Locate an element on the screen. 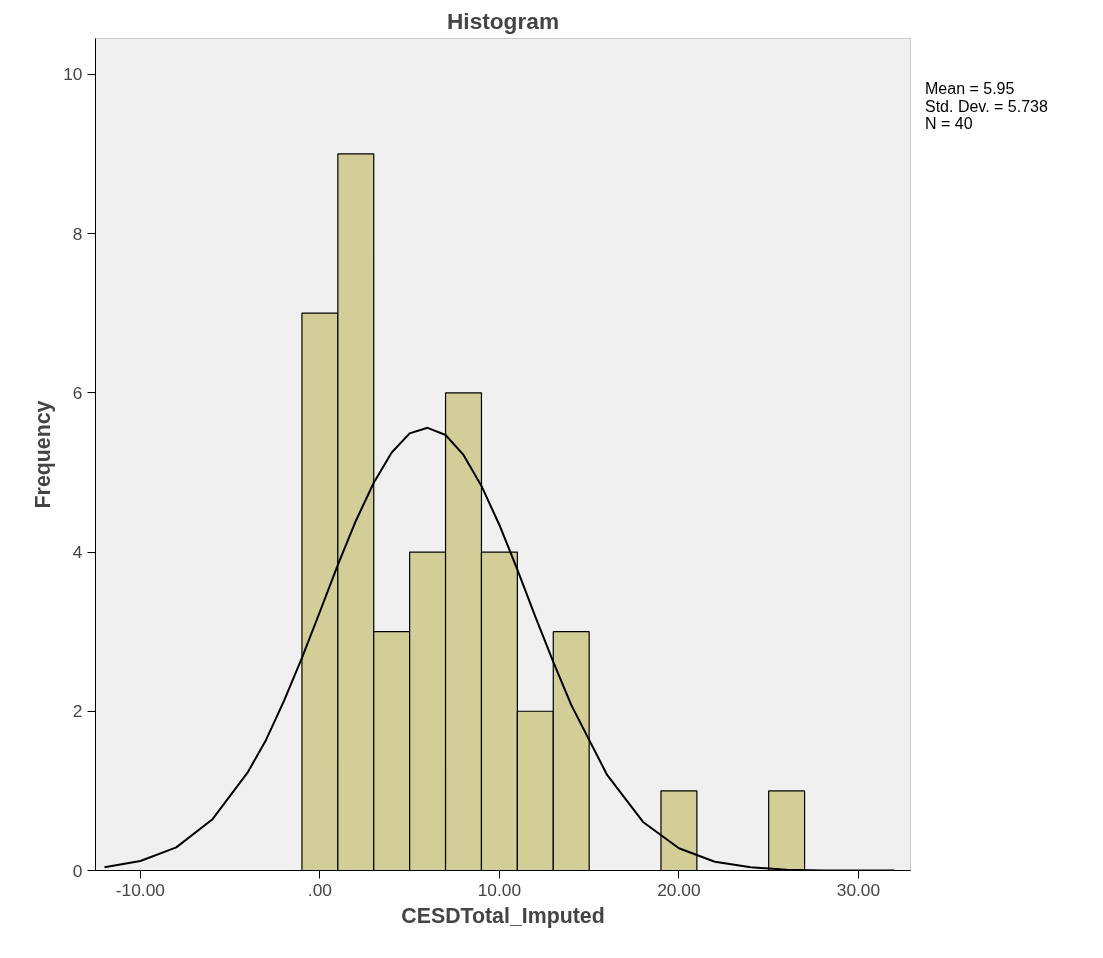 This screenshot has width=1103, height=958. text: Mean = 5.95 is located at coordinates (970, 89).